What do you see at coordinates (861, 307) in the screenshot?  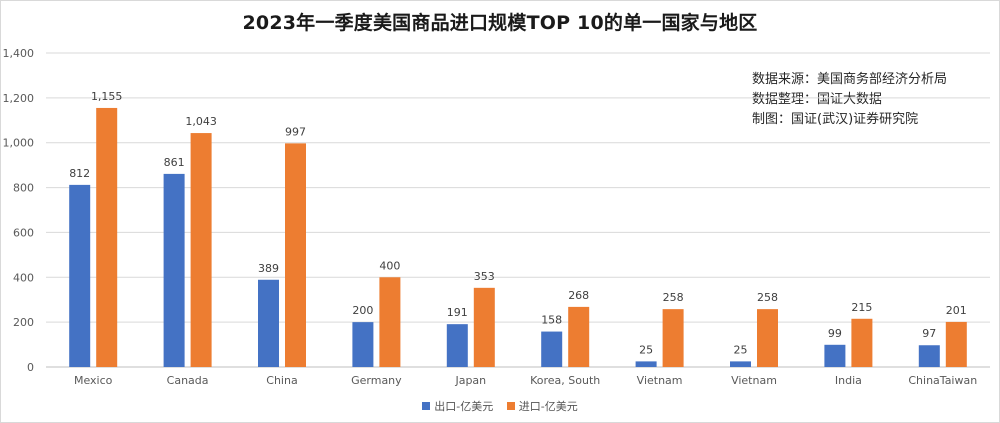 I see `data-label-import: 215` at bounding box center [861, 307].